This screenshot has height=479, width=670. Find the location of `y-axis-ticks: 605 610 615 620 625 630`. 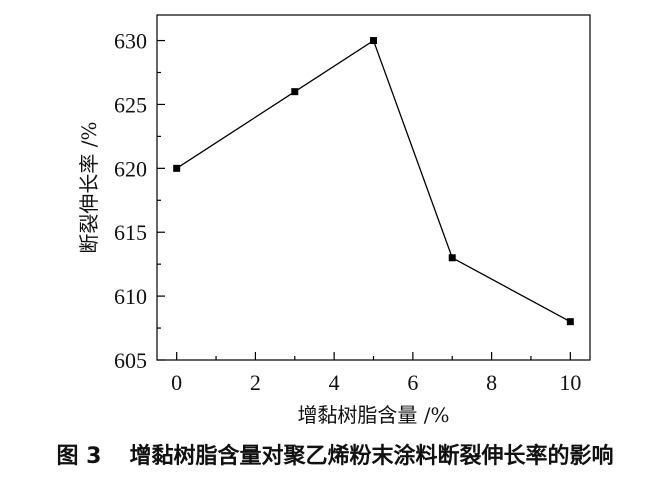

y-axis-ticks: 605 610 615 620 625 630 is located at coordinates (139, 201).